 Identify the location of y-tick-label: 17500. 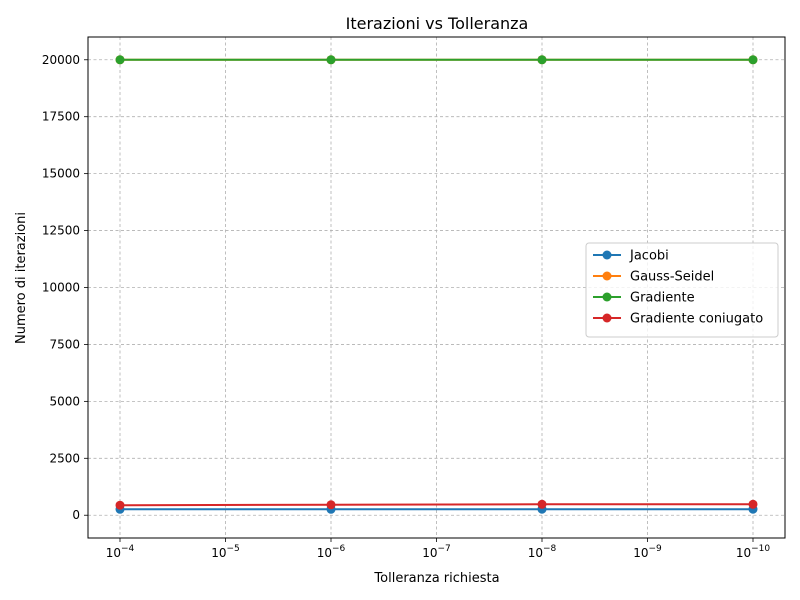
(61, 117).